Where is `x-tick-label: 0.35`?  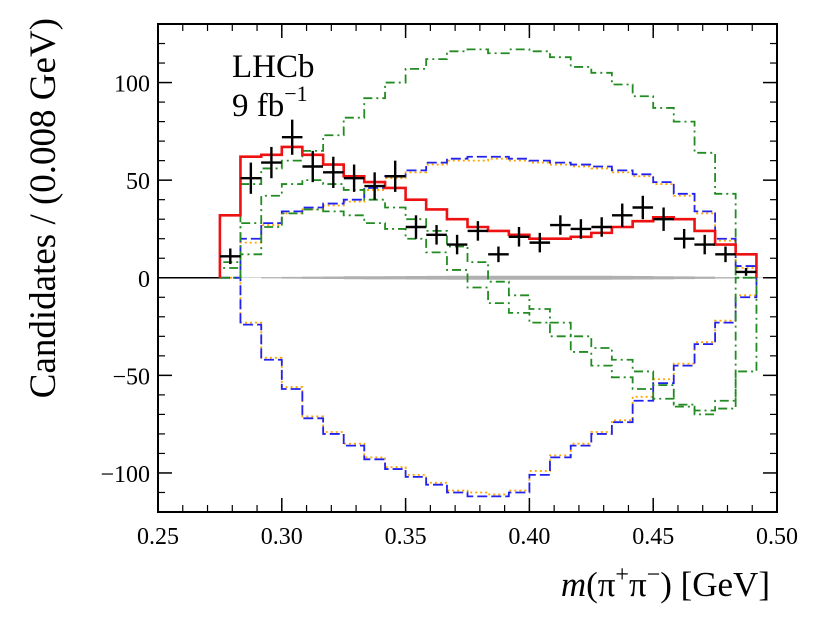 x-tick-label: 0.35 is located at coordinates (406, 537).